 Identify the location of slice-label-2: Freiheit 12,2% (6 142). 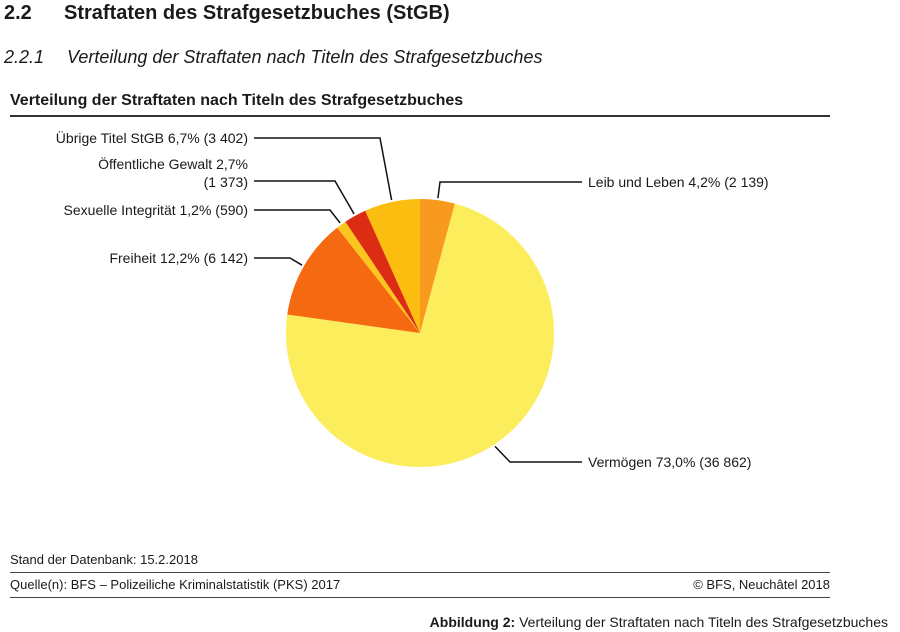
(178, 258).